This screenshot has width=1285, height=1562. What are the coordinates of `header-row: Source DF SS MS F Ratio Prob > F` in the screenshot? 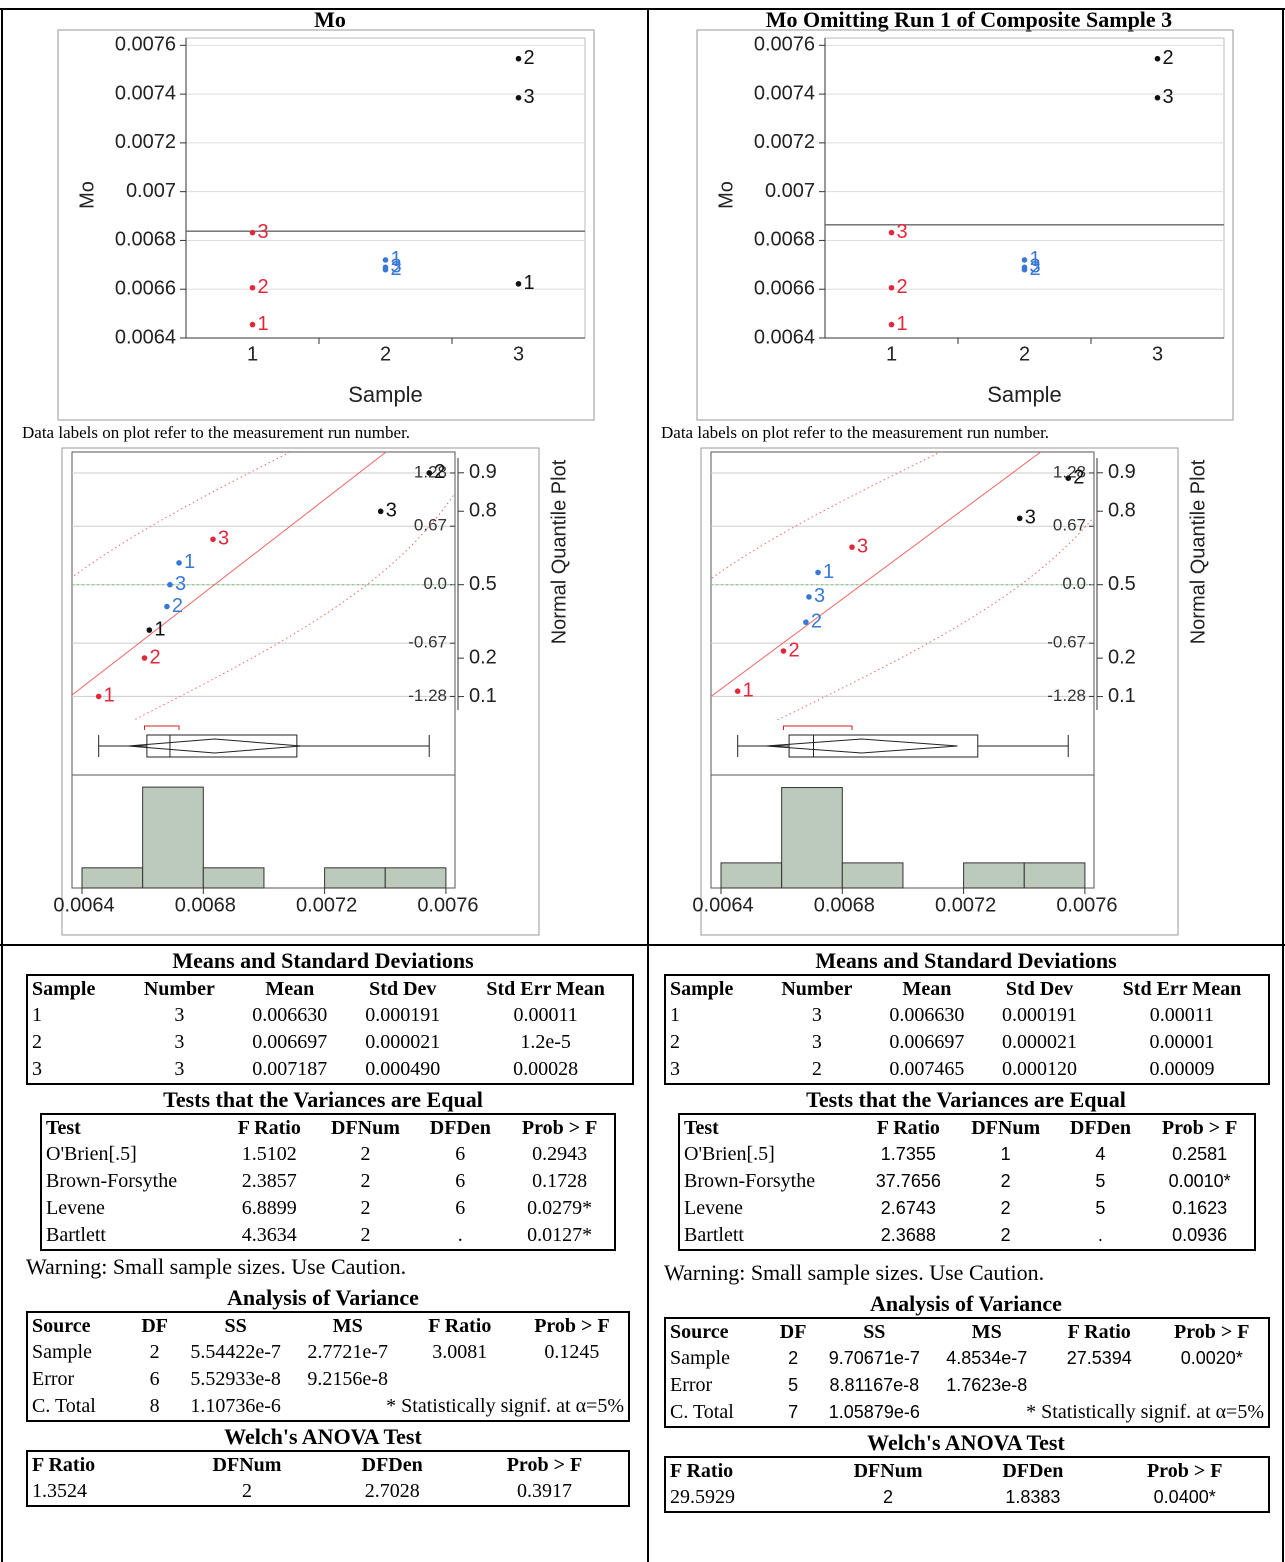 It's located at (328, 1325).